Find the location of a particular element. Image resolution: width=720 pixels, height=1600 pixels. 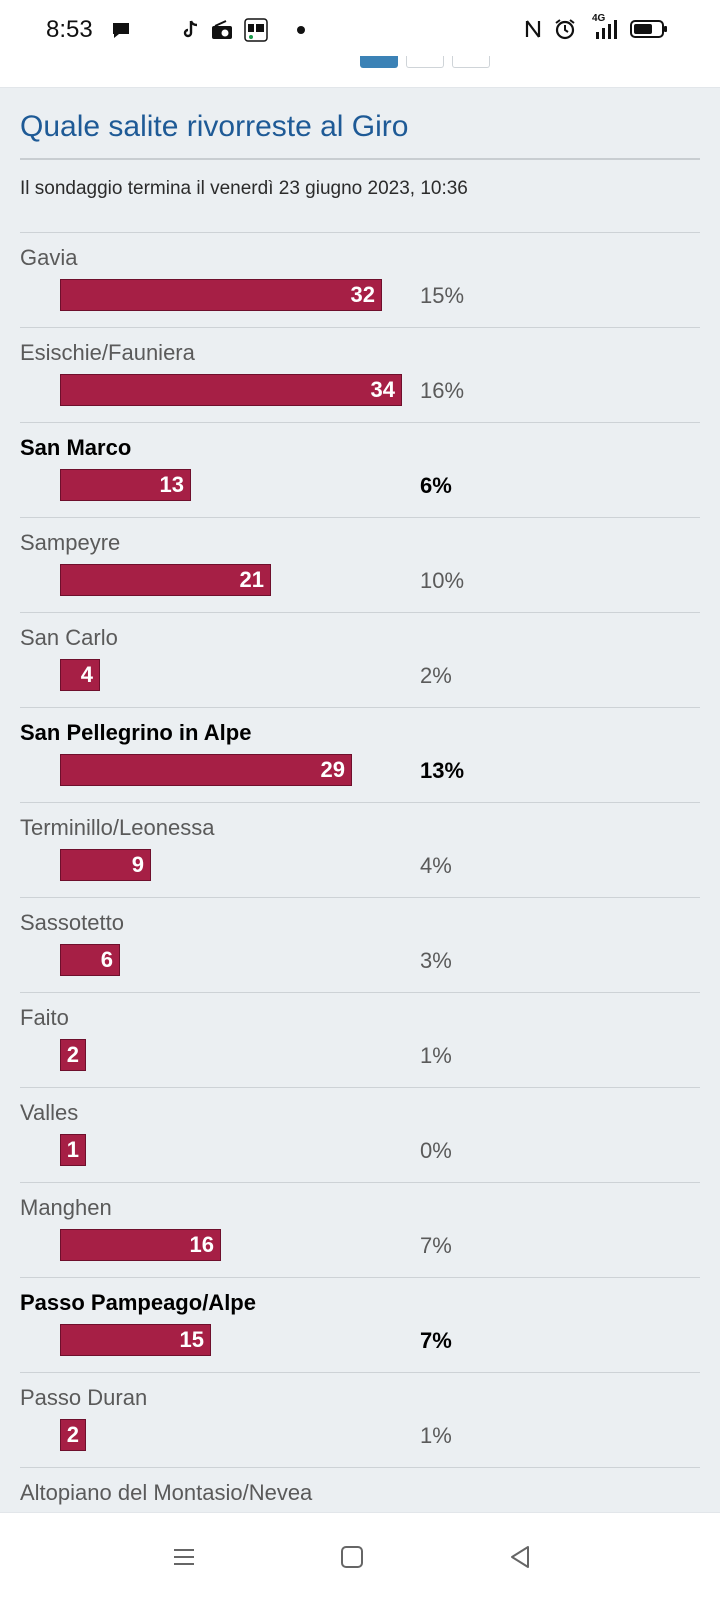

vote-bar: 16 is located at coordinates (140, 1245).